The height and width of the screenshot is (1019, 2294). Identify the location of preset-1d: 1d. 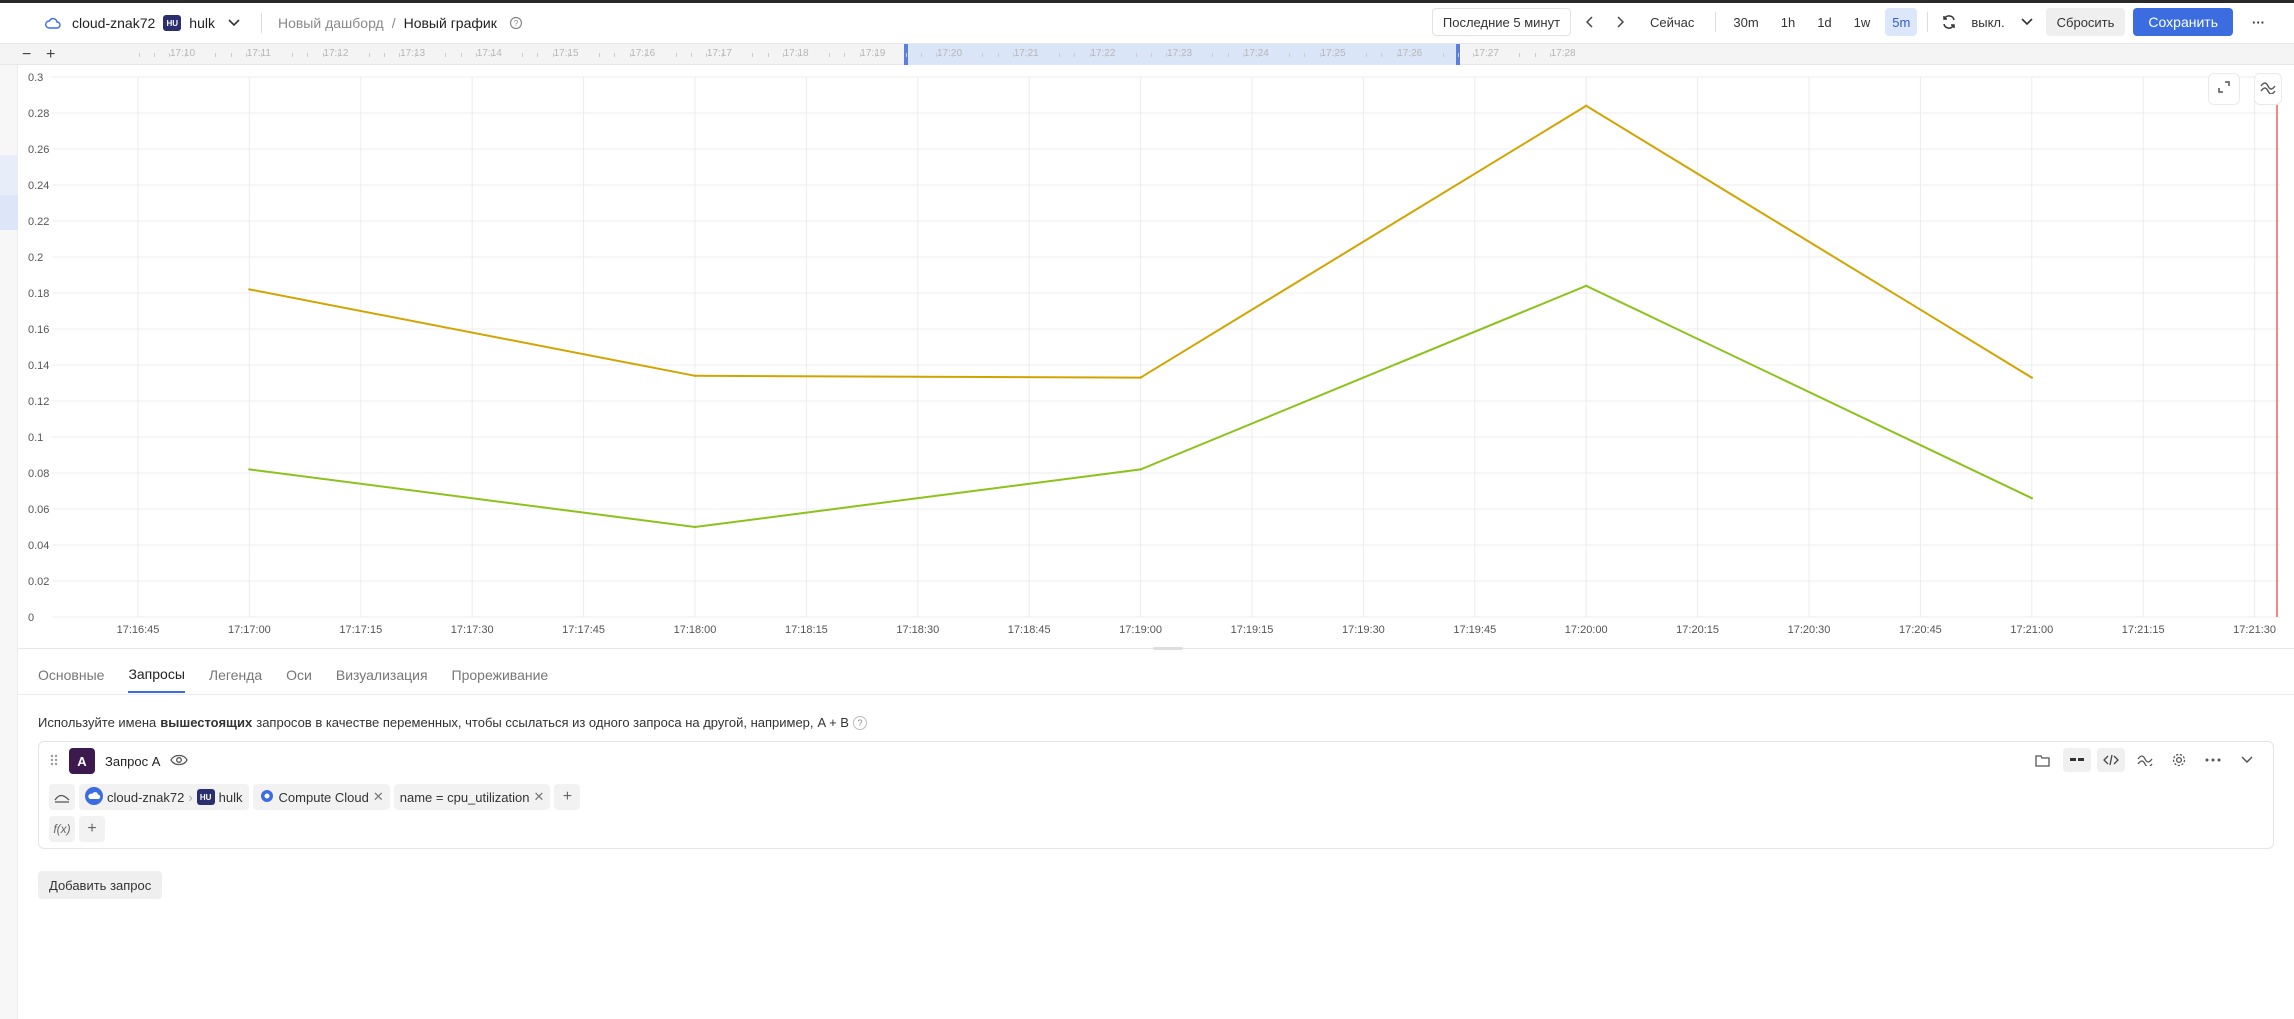
(1824, 22).